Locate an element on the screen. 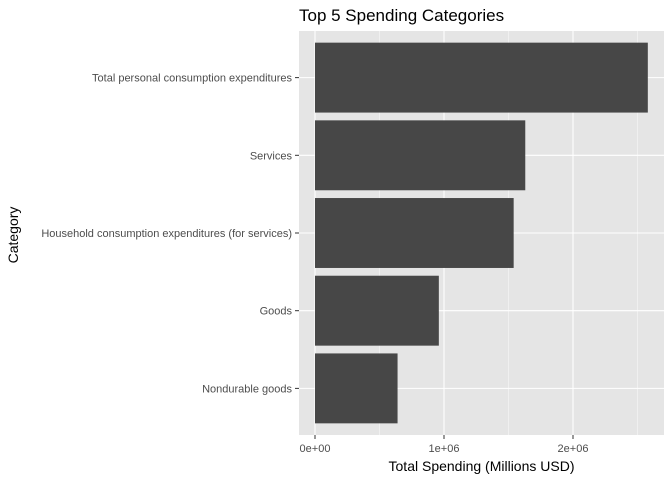  y-tick-label: Services is located at coordinates (271, 156).